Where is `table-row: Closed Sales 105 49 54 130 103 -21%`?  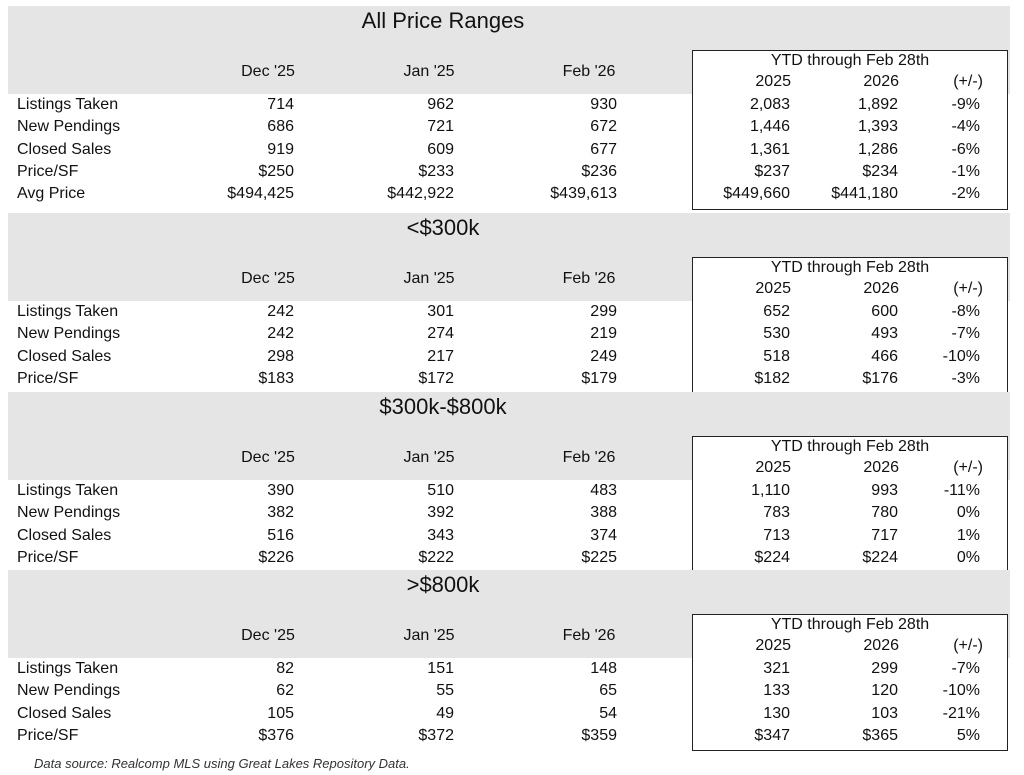 table-row: Closed Sales 105 49 54 130 103 -21% is located at coordinates (509, 715).